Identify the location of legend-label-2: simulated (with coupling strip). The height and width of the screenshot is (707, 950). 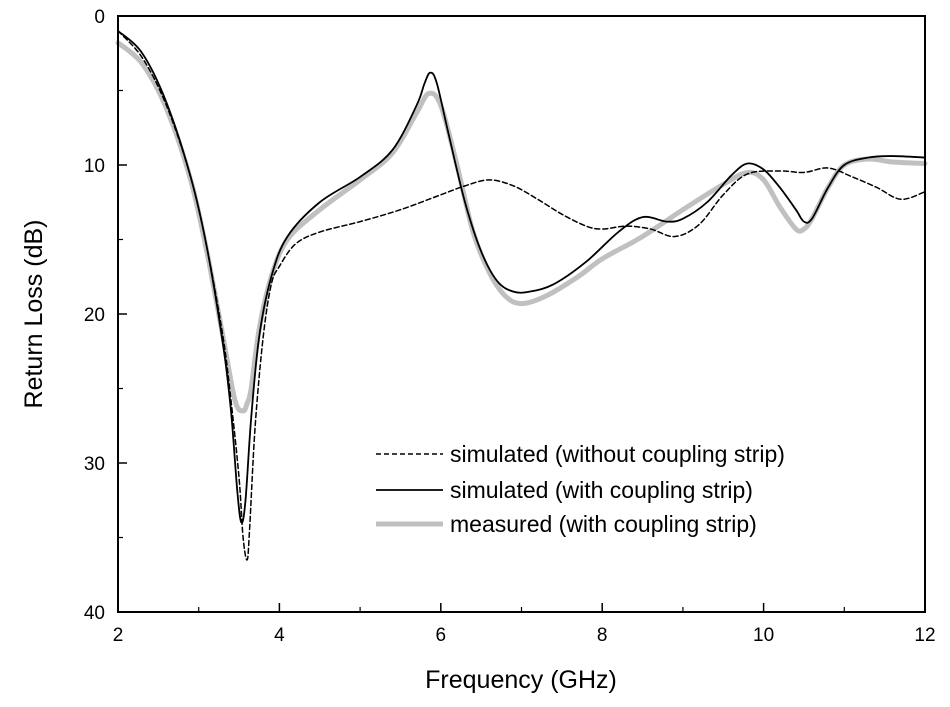
(601, 490).